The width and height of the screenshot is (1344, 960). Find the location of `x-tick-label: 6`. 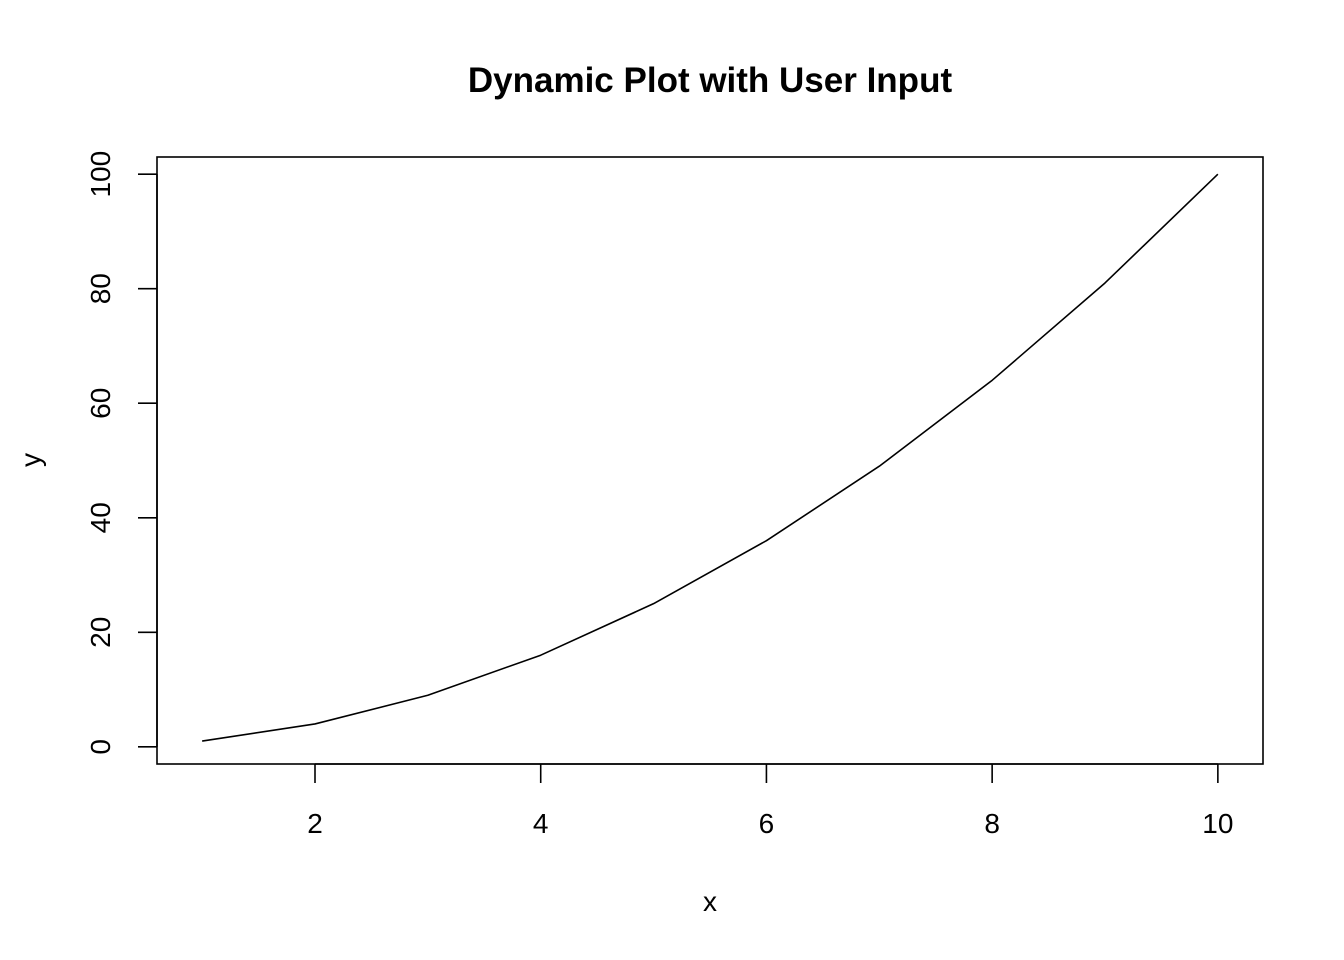

x-tick-label: 6 is located at coordinates (767, 823).